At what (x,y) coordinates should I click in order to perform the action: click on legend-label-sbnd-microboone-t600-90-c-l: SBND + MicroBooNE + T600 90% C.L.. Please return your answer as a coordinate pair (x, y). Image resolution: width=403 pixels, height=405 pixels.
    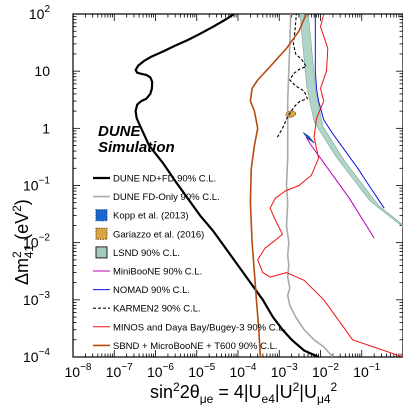
    Looking at the image, I should click on (195, 346).